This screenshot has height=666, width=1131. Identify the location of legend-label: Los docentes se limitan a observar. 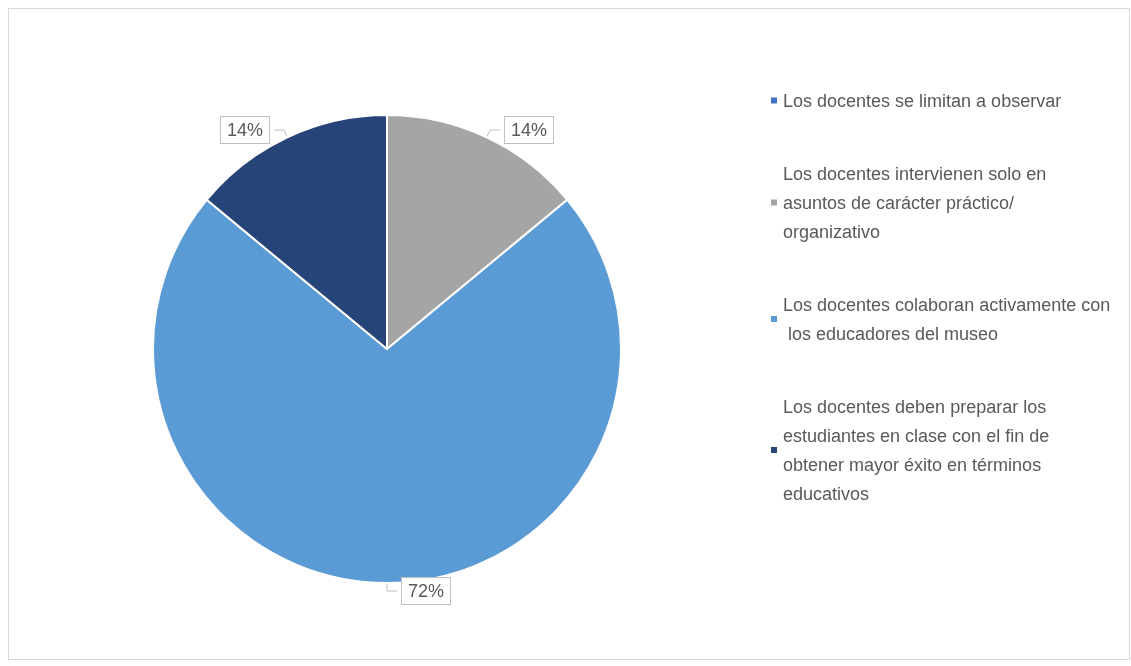
(922, 100).